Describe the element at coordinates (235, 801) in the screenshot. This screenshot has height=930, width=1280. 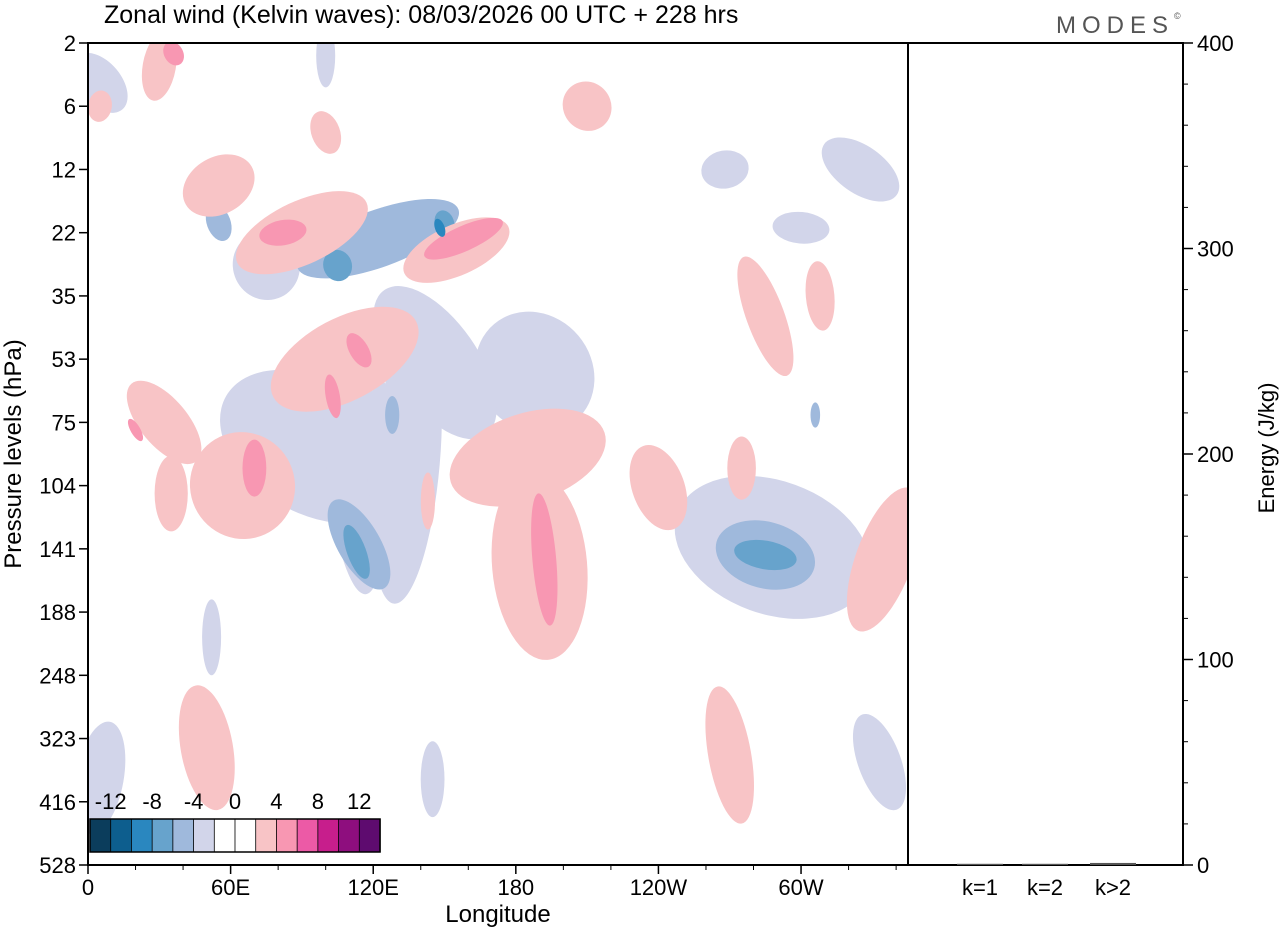
I see `colorbar-label: 0` at that location.